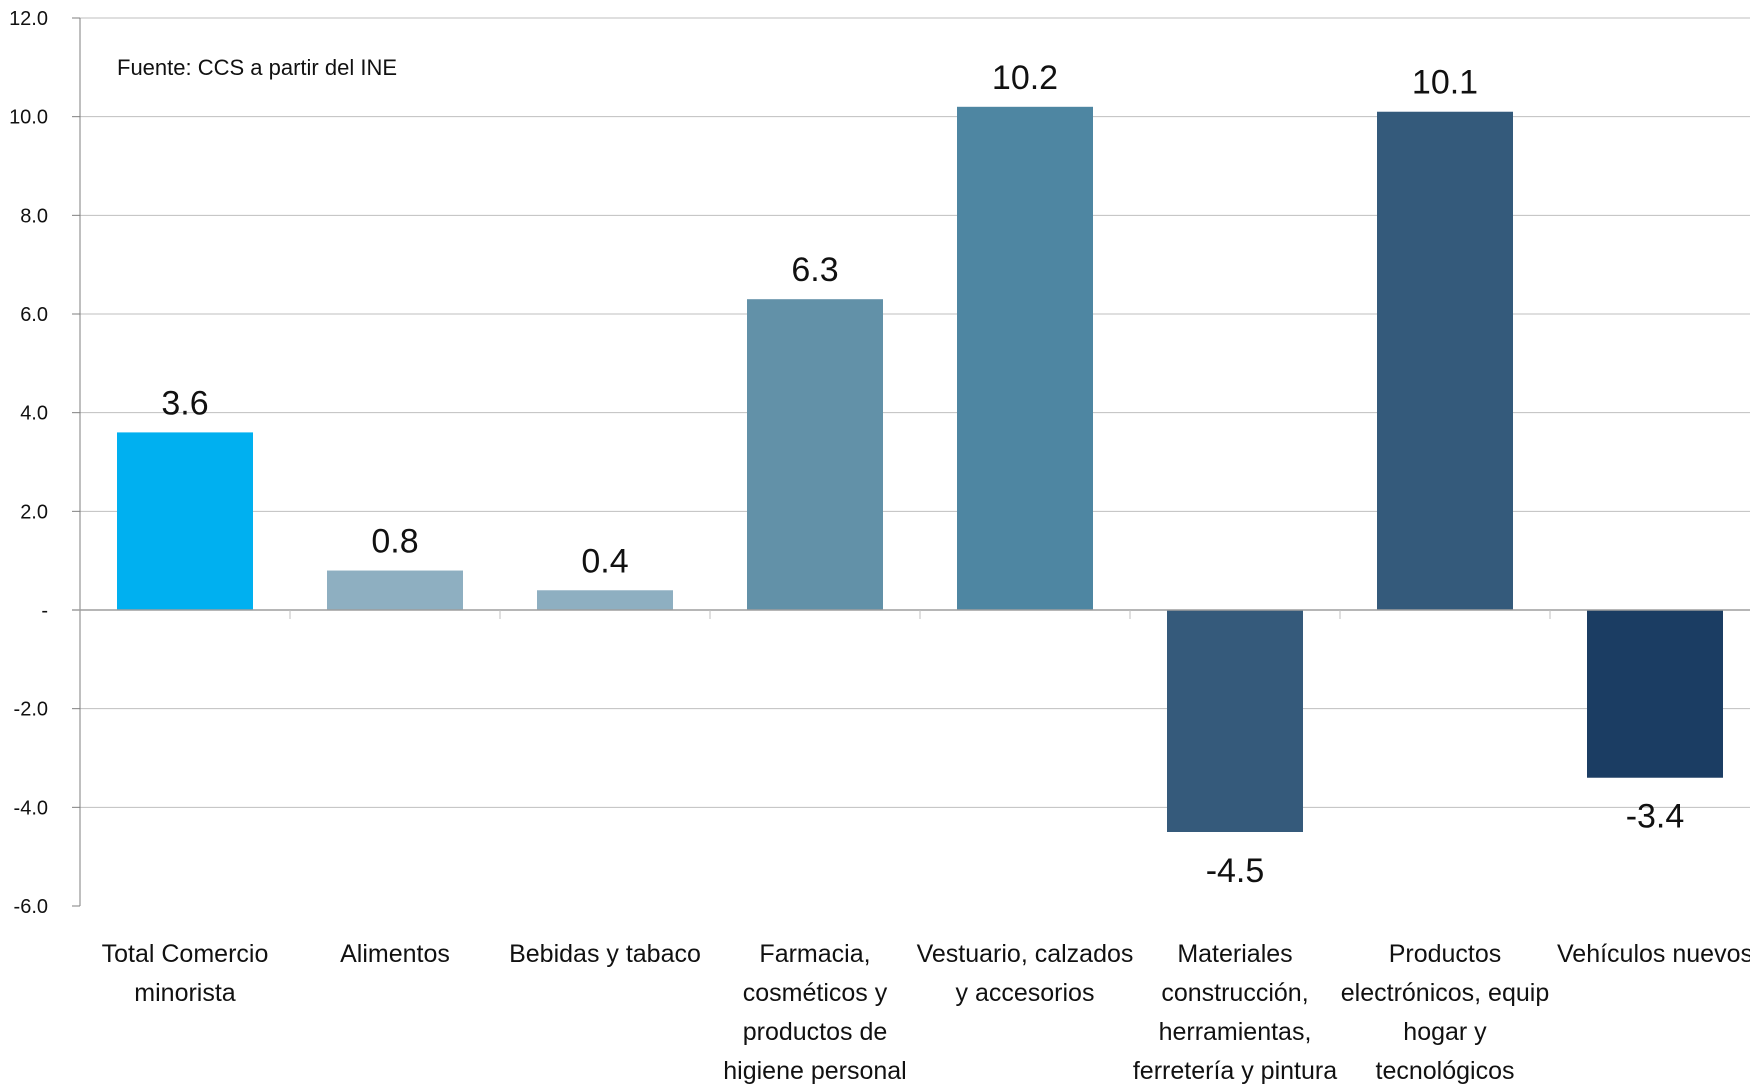 Image resolution: width=1750 pixels, height=1091 pixels. What do you see at coordinates (1655, 817) in the screenshot?
I see `data-label: -3.4` at bounding box center [1655, 817].